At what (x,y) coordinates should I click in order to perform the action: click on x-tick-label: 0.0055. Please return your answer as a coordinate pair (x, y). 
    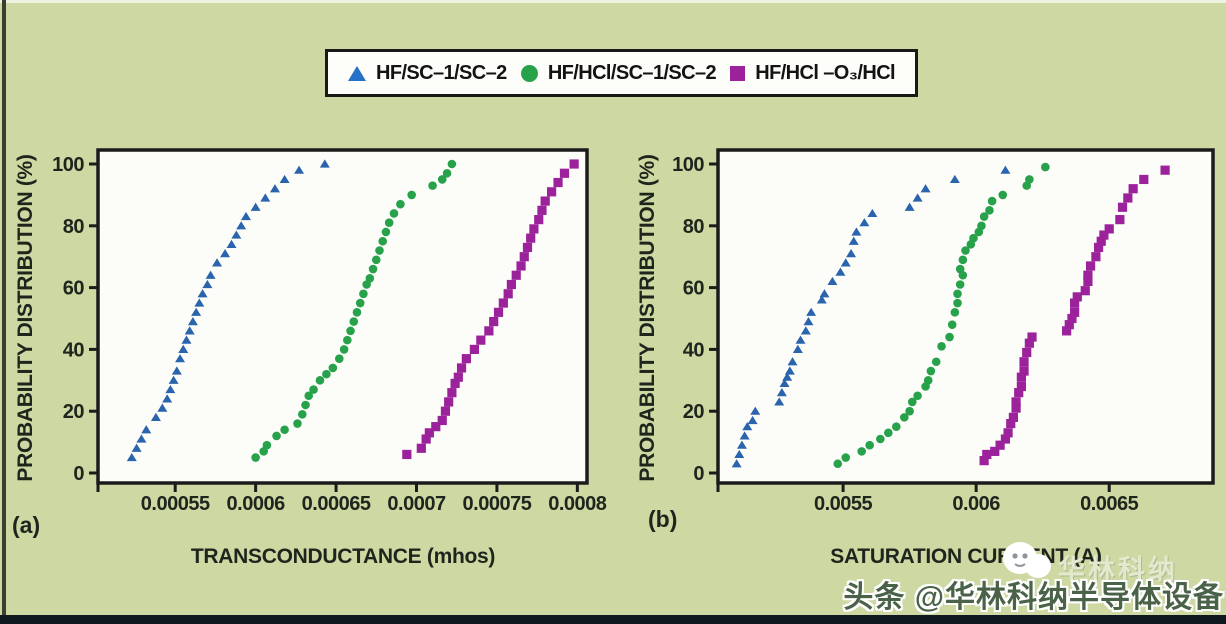
    Looking at the image, I should click on (843, 504).